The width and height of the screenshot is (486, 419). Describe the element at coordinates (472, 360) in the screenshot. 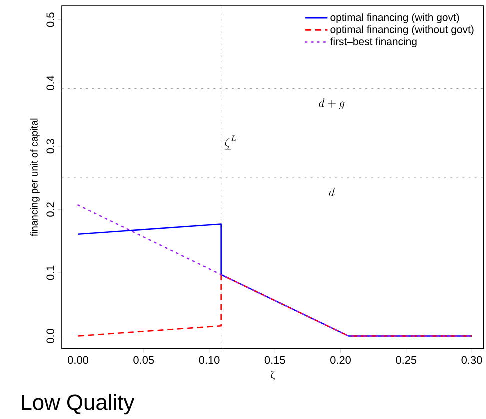

I see `x-tick-label: 0.30` at that location.